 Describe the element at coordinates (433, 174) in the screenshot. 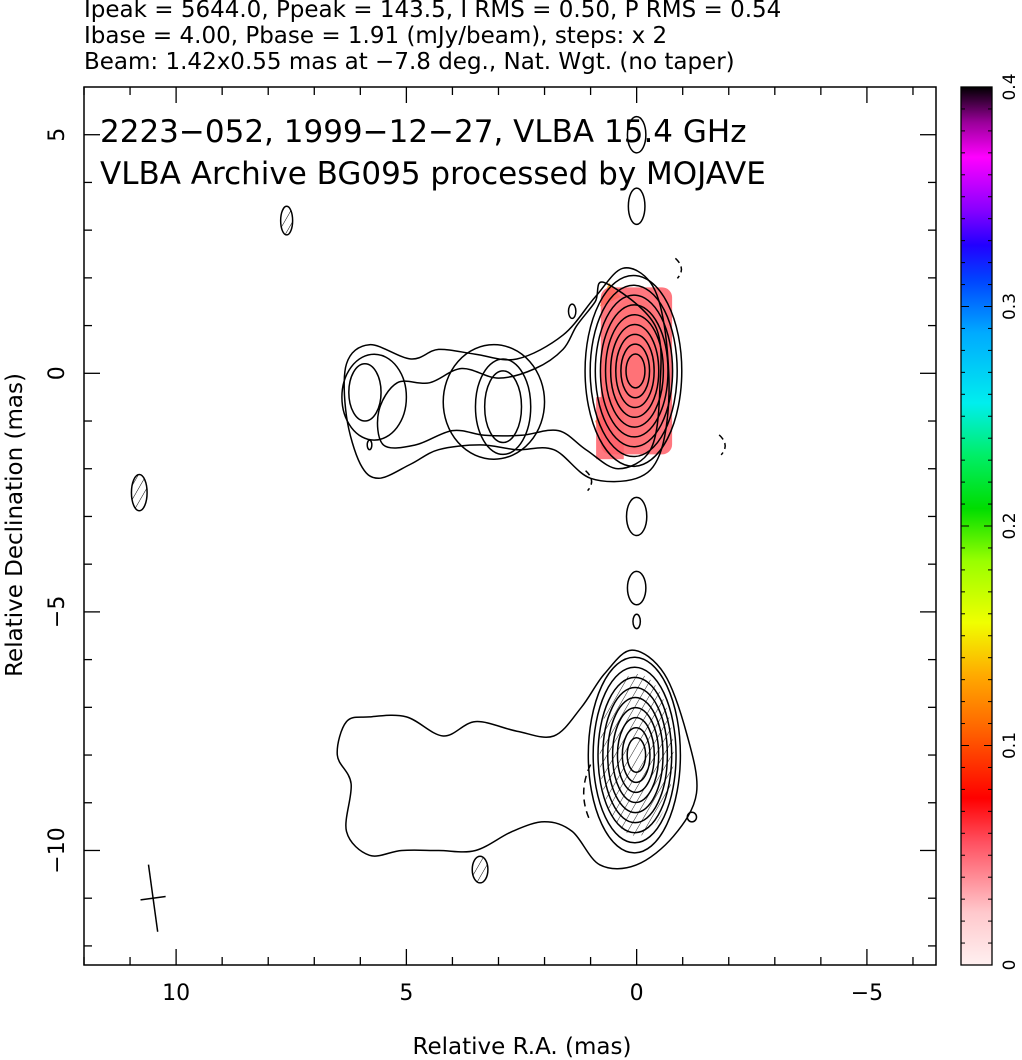

I see `annotation-line-2: VLBA Archive BG095 processed by MOJAVE` at that location.